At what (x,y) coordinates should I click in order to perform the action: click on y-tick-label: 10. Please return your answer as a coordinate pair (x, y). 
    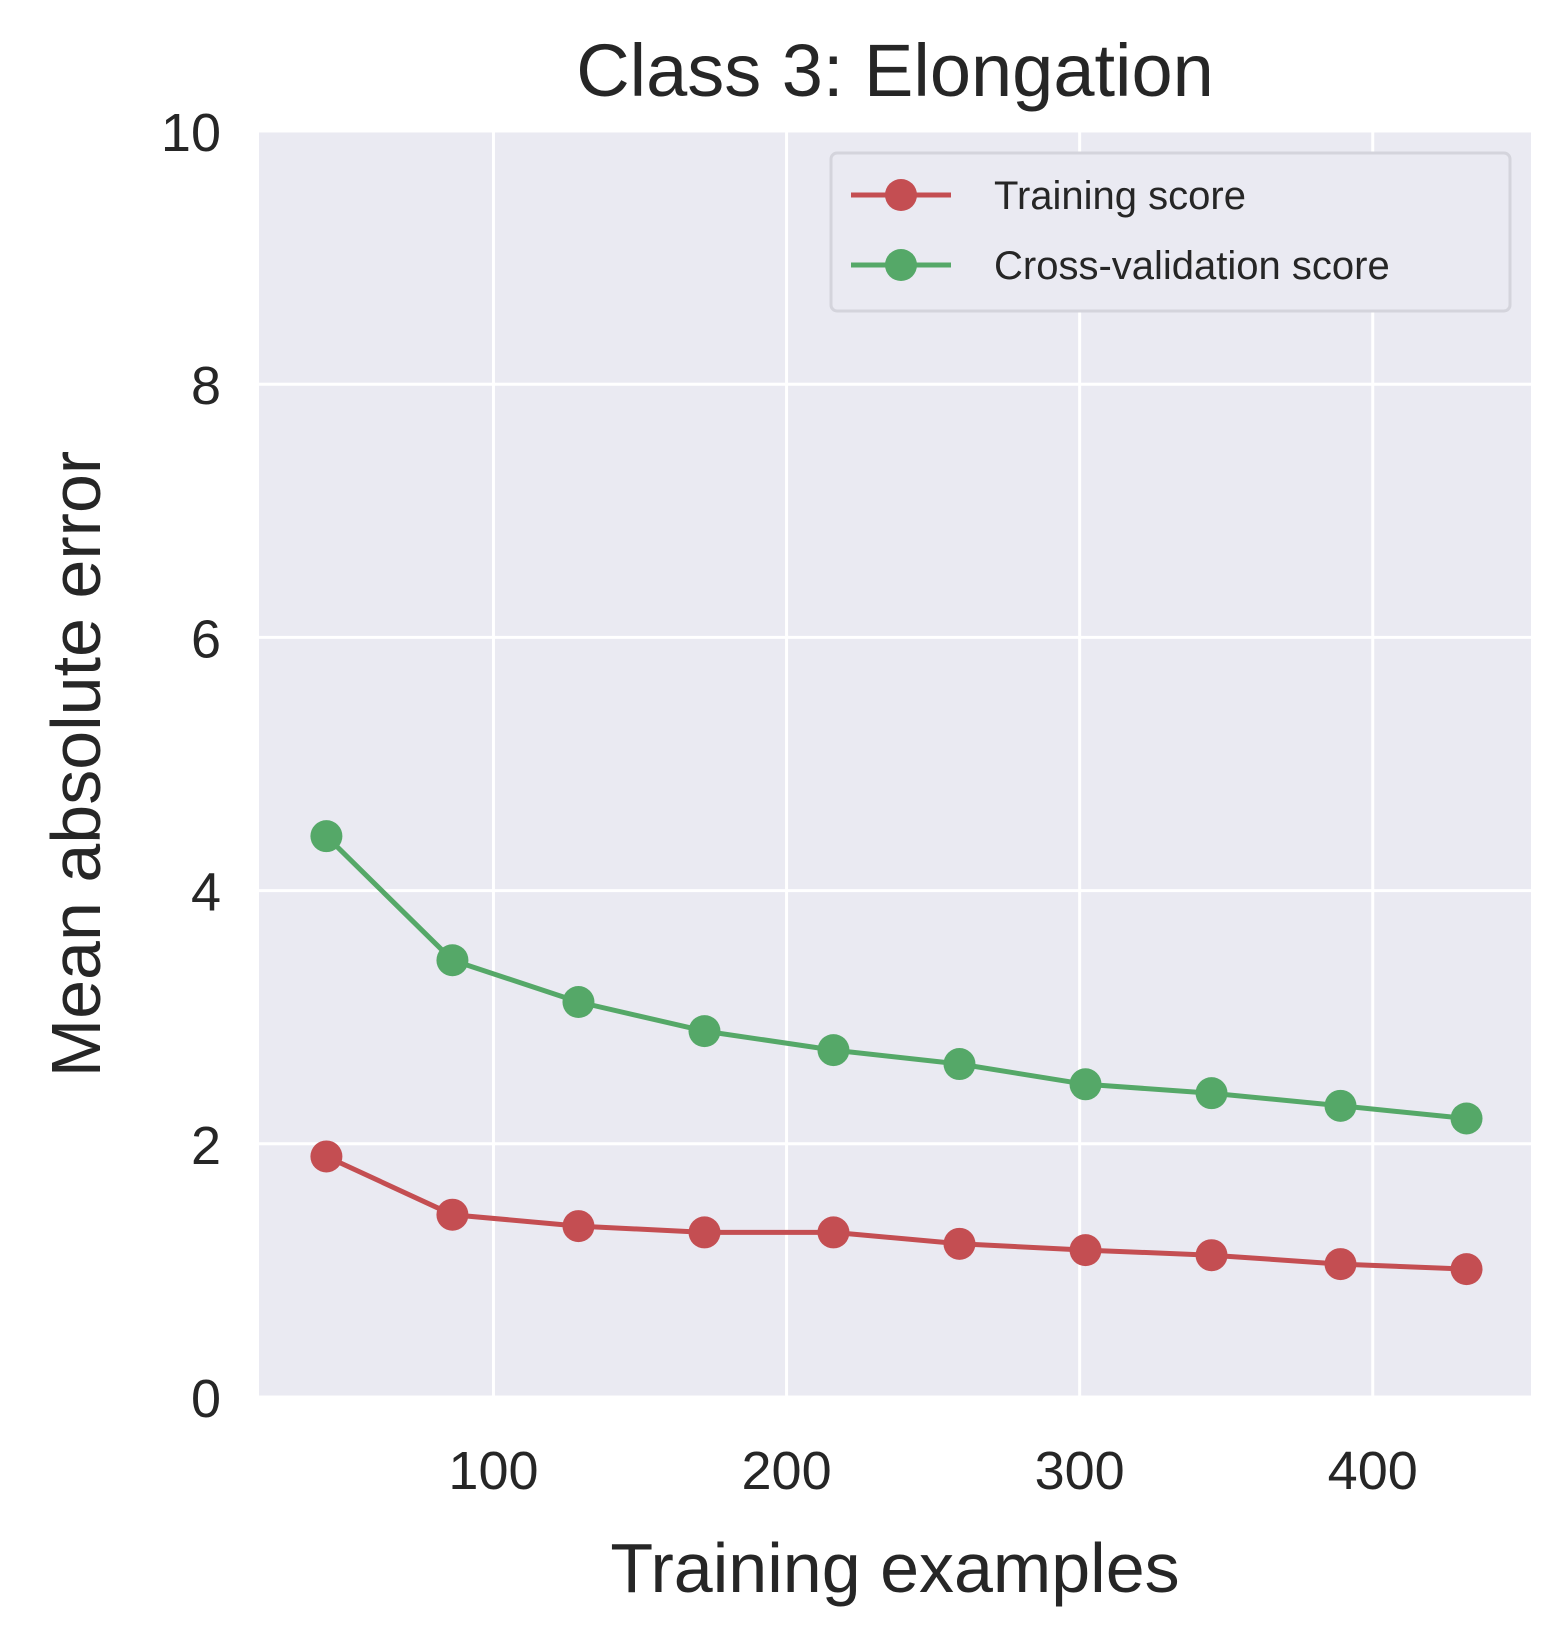
    Looking at the image, I should click on (191, 133).